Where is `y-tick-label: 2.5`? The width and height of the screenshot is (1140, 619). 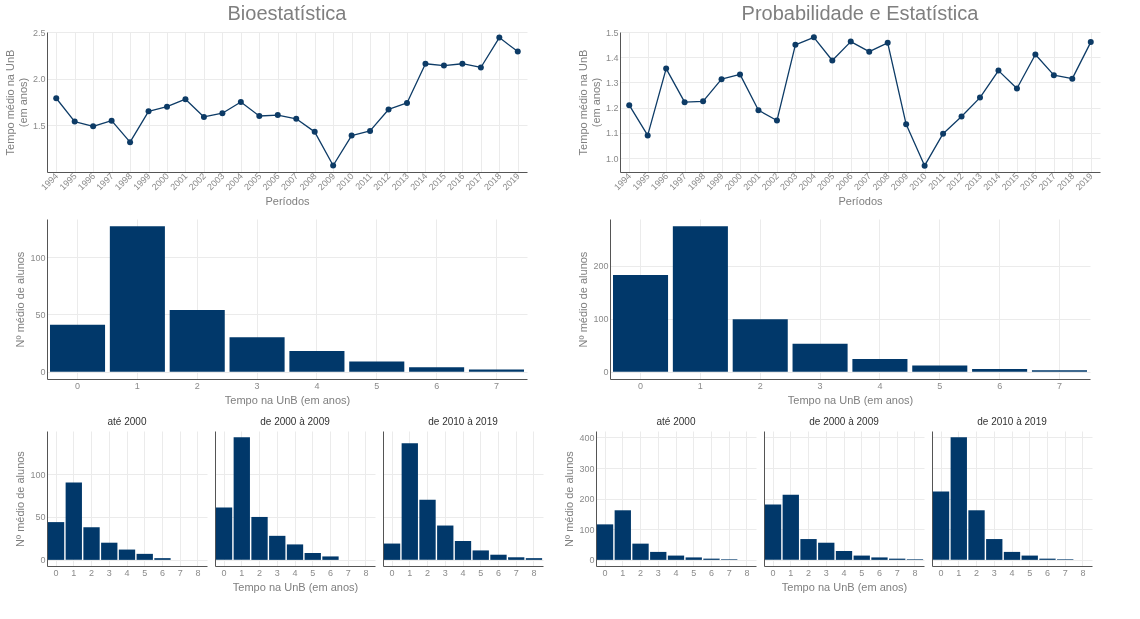
y-tick-label: 2.5 is located at coordinates (39, 32).